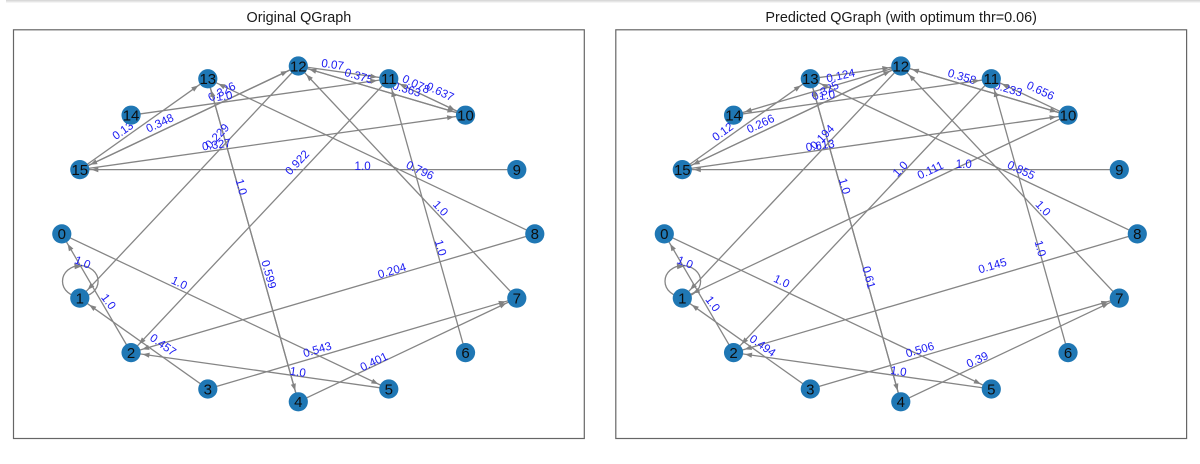  What do you see at coordinates (901, 18) in the screenshot?
I see `svg-text:Predicted QGraph (with optimum: Predicted QGraph (with optimum thr=0.06)` at bounding box center [901, 18].